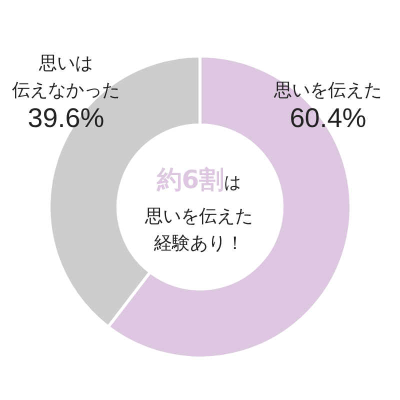 The image size is (400, 400). What do you see at coordinates (328, 118) in the screenshot?
I see `data-label: 60.4%` at bounding box center [328, 118].